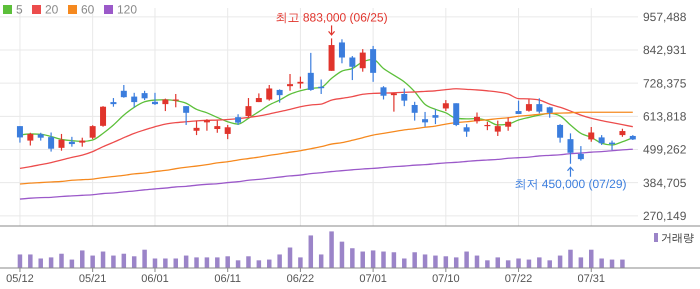 This screenshot has width=700, height=289. What do you see at coordinates (155, 279) in the screenshot?
I see `x-tick-label: 06/01` at bounding box center [155, 279].